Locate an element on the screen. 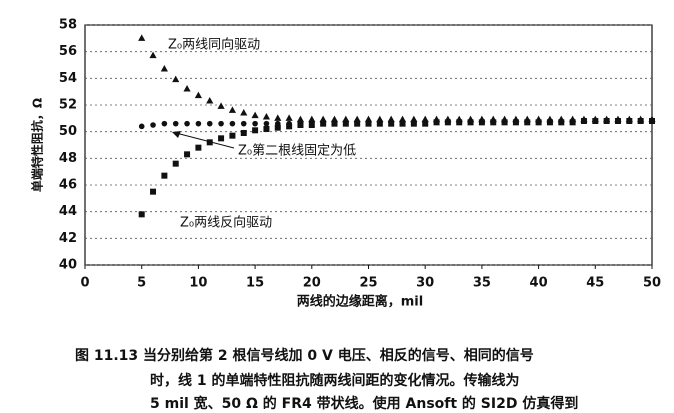 The image size is (674, 413). x-tick-label: 25 is located at coordinates (368, 283).